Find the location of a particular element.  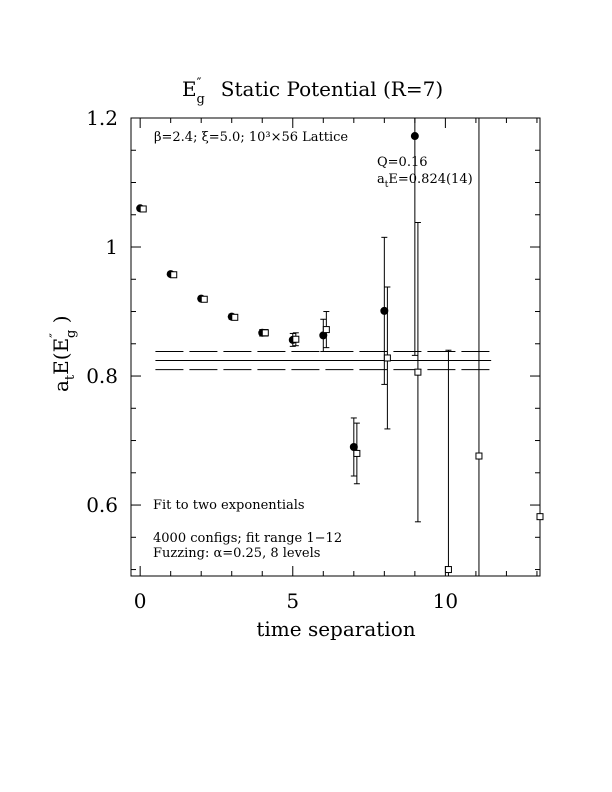

fit-energy-pre: a is located at coordinates (381, 179).